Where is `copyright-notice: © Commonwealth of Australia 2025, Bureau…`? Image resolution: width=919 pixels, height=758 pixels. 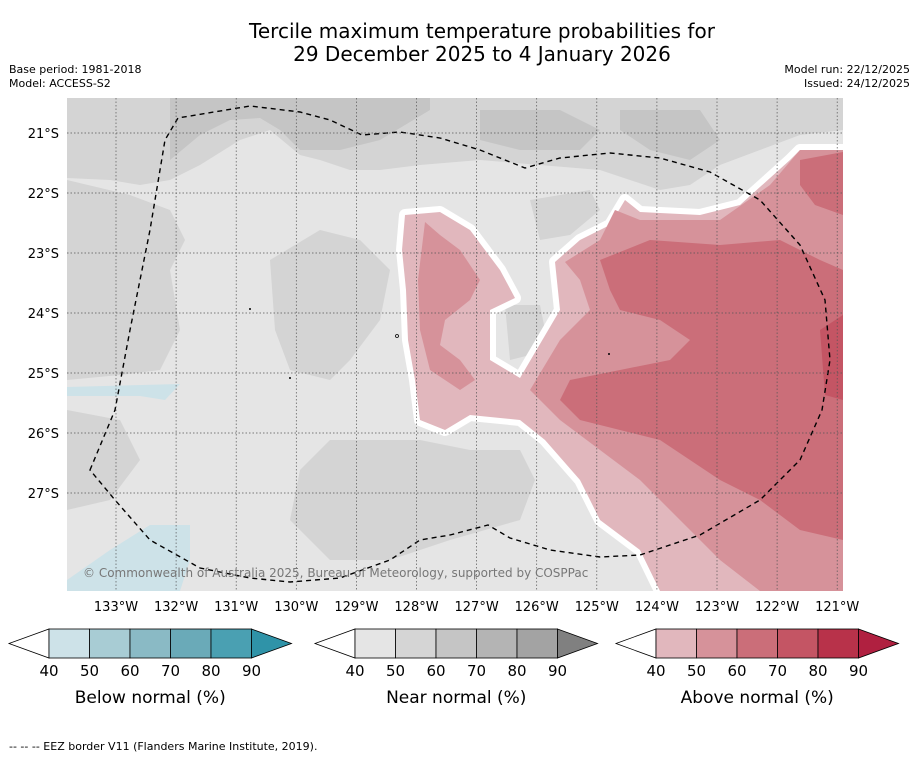
copyright-notice: © Commonwealth of Australia 2025, Bureau… is located at coordinates (335, 573).